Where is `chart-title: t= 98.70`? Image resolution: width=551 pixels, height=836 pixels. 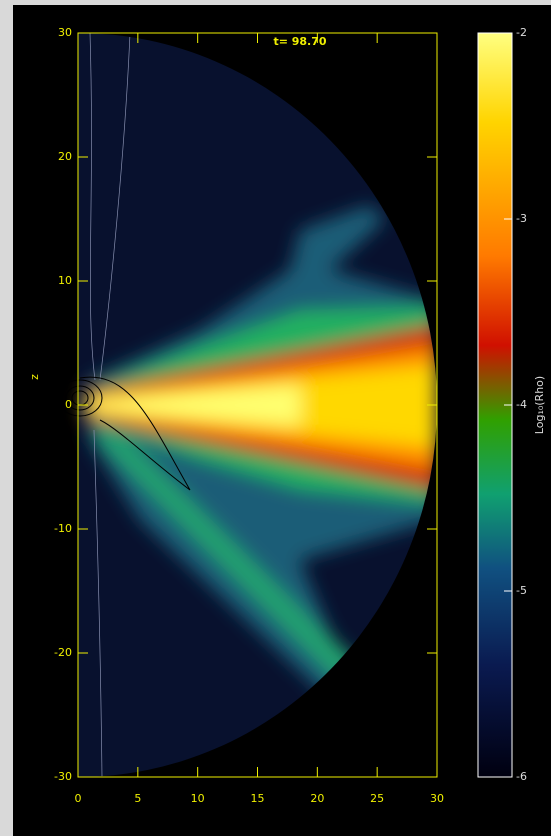
chart-title: t= 98.70 is located at coordinates (299, 41).